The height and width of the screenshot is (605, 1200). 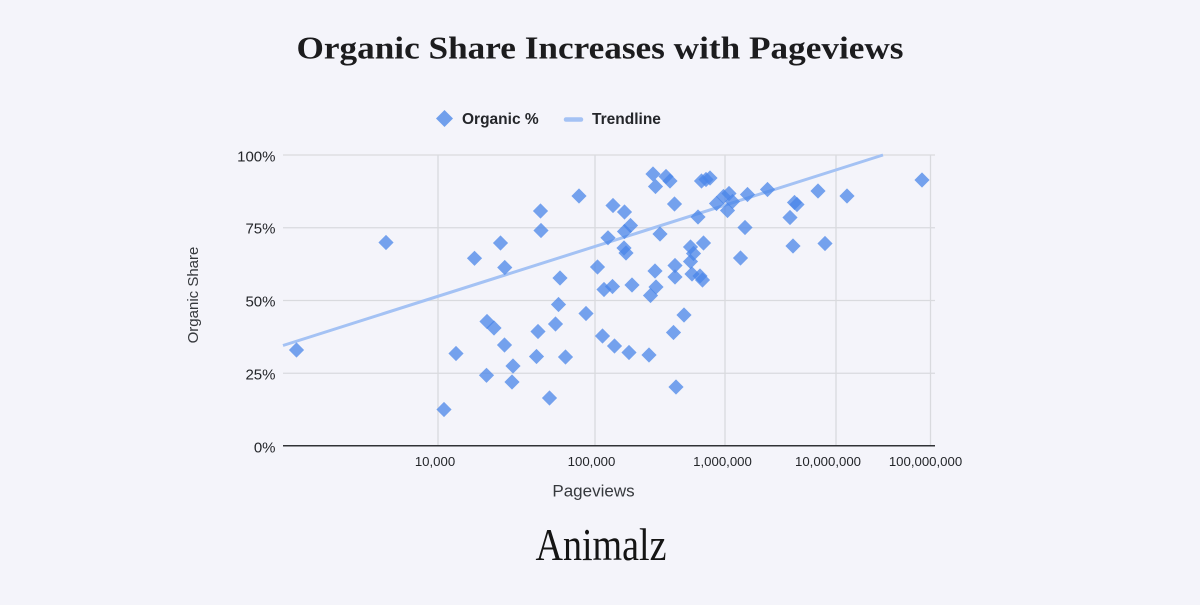 I want to click on svg-text: 10,000,000, so click(x=828, y=461).